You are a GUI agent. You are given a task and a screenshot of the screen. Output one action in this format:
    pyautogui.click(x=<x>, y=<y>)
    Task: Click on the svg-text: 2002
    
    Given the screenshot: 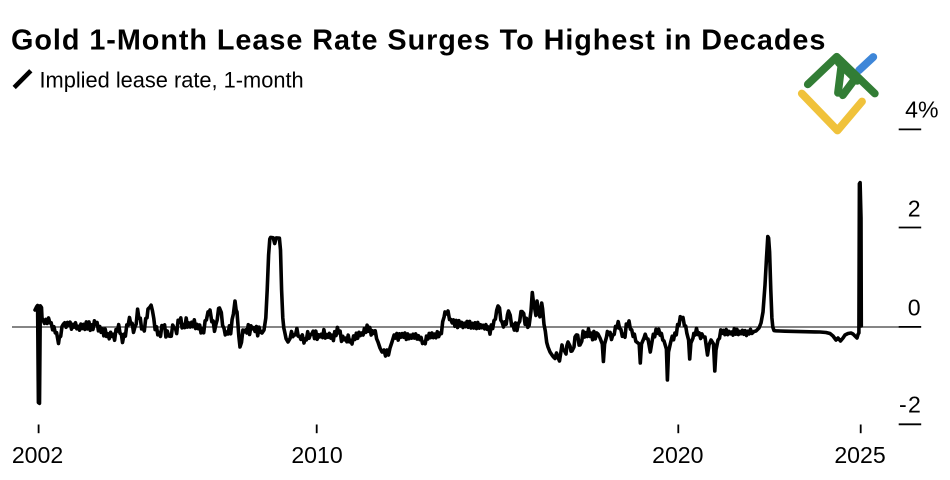 What is the action you would take?
    pyautogui.click(x=37, y=455)
    